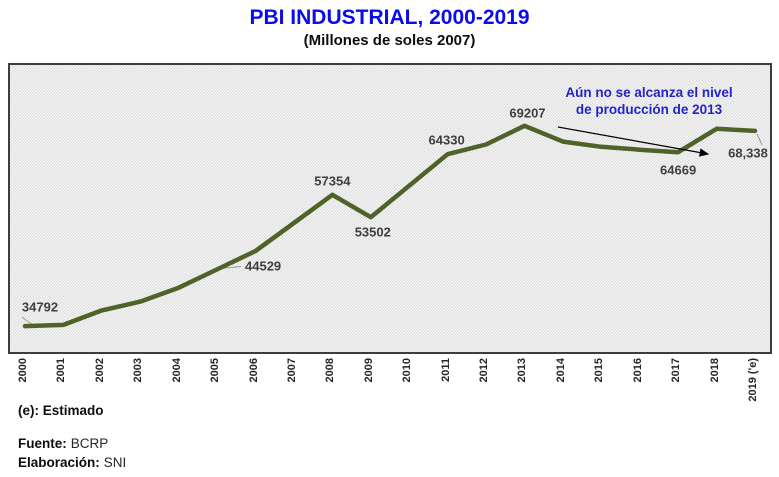 The height and width of the screenshot is (477, 779). Describe the element at coordinates (714, 370) in the screenshot. I see `x-axis-label-2018: 2018` at that location.